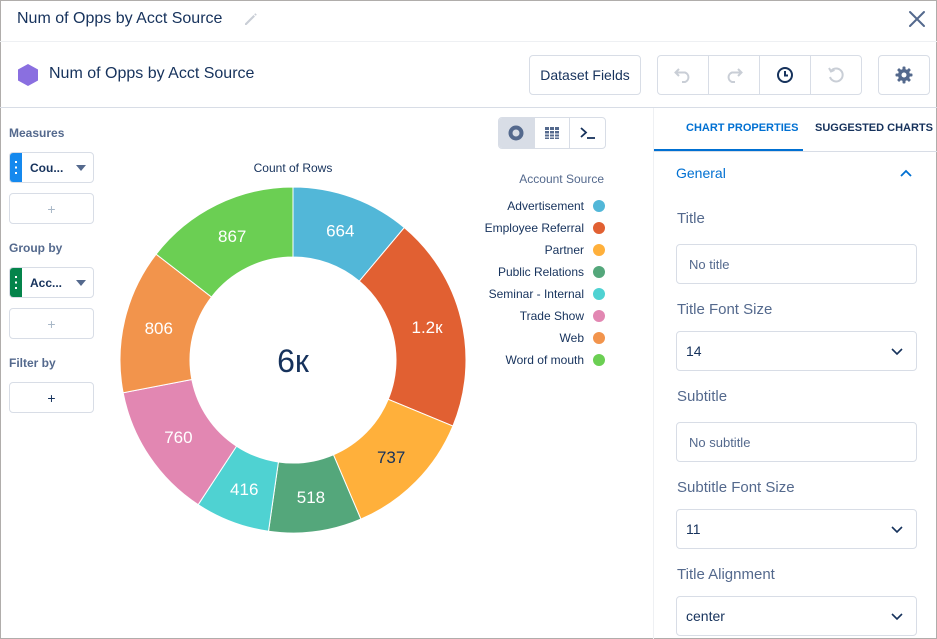  I want to click on revert-button, so click(836, 75).